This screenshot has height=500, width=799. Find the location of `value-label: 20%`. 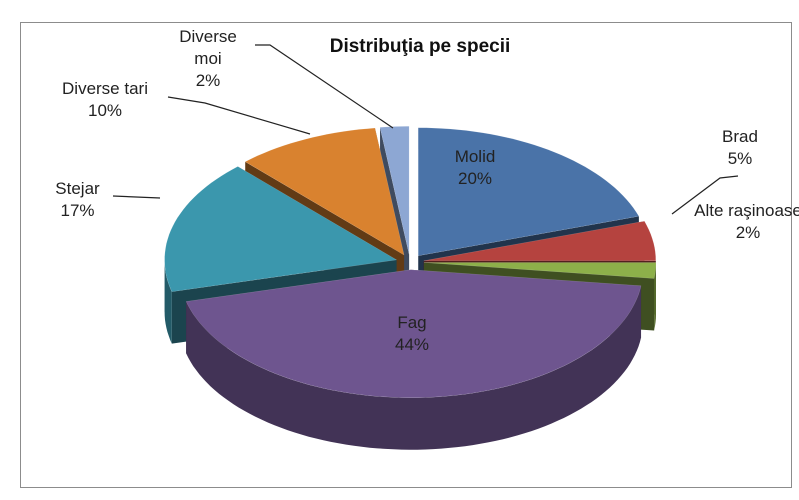

value-label: 20% is located at coordinates (475, 178).